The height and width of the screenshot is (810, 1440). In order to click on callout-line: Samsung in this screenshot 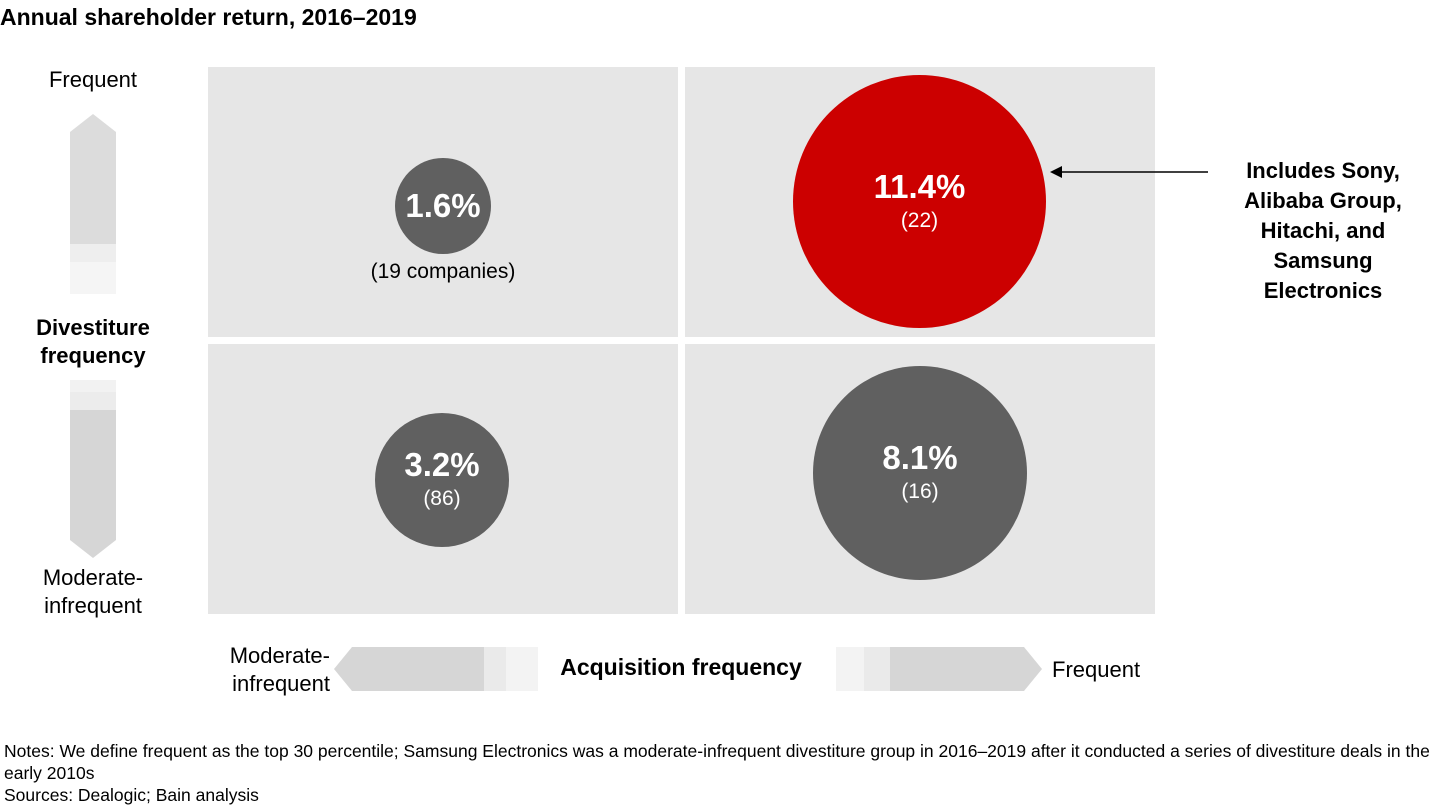, I will do `click(1323, 260)`.